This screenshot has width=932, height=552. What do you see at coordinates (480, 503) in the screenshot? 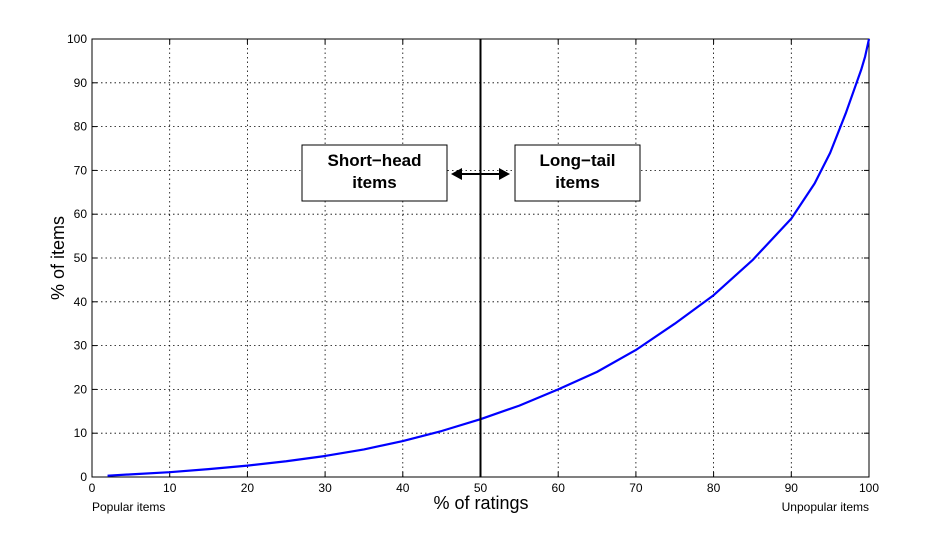
I see `x-axis-label: % of ratings` at bounding box center [480, 503].